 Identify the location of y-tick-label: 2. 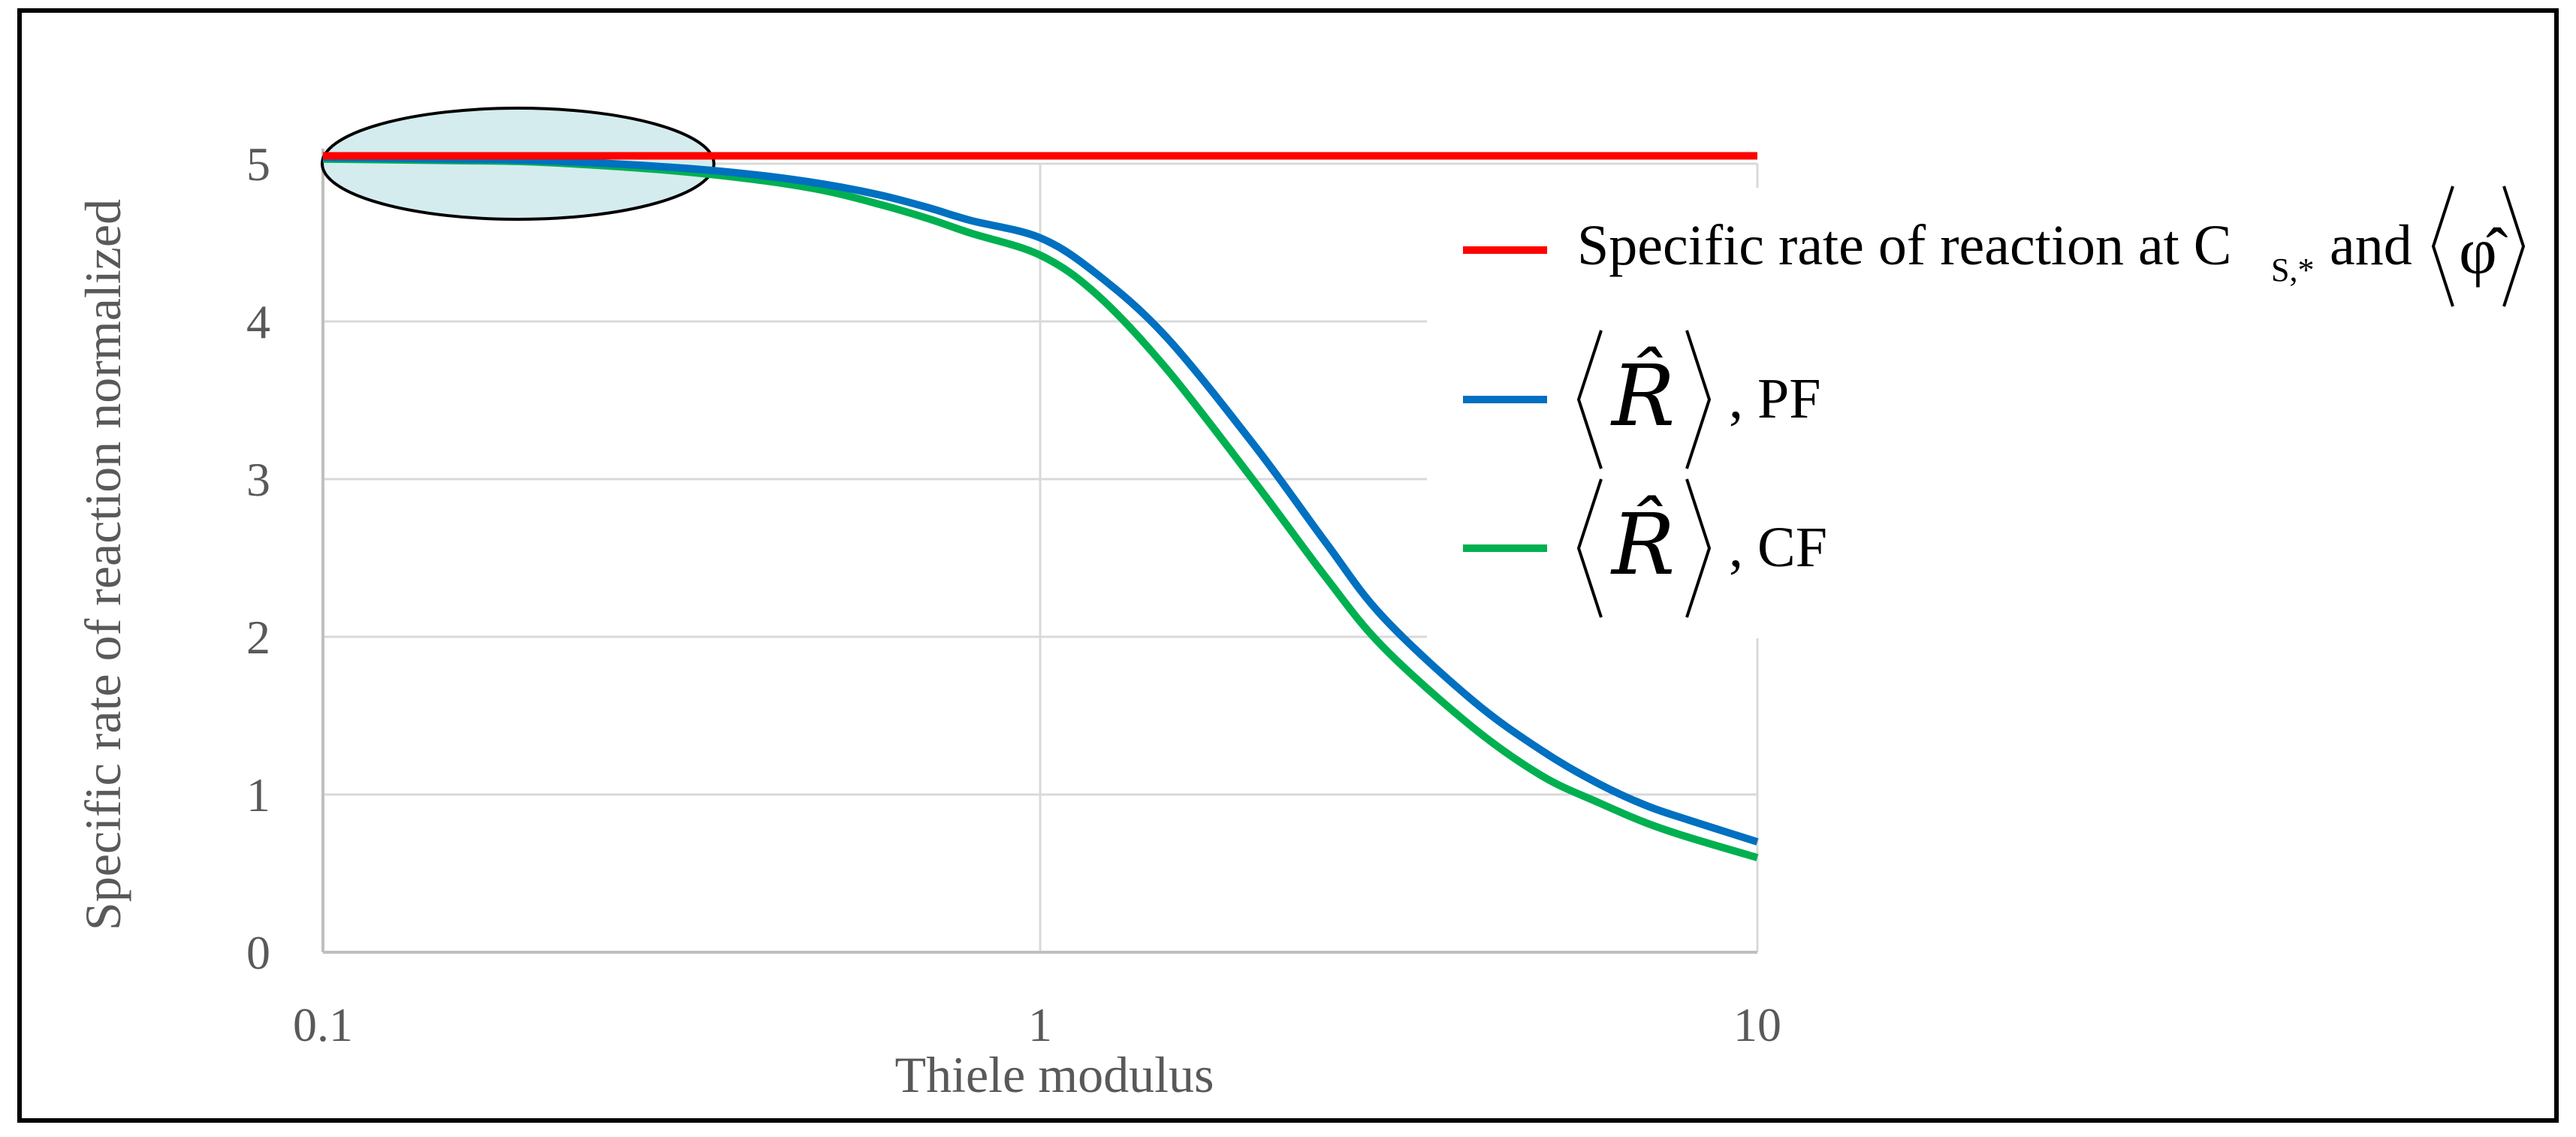
(258, 637).